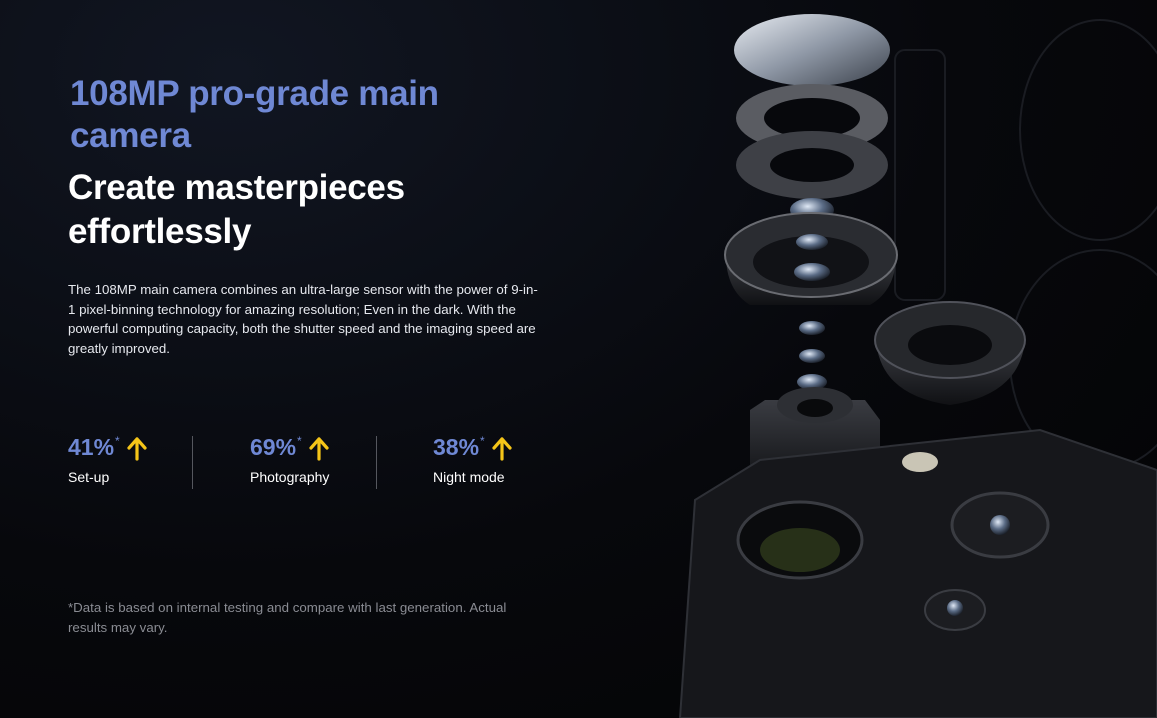 The width and height of the screenshot is (1157, 718). Describe the element at coordinates (254, 114) in the screenshot. I see `feature-title: 108MP pro-grade main camera` at that location.